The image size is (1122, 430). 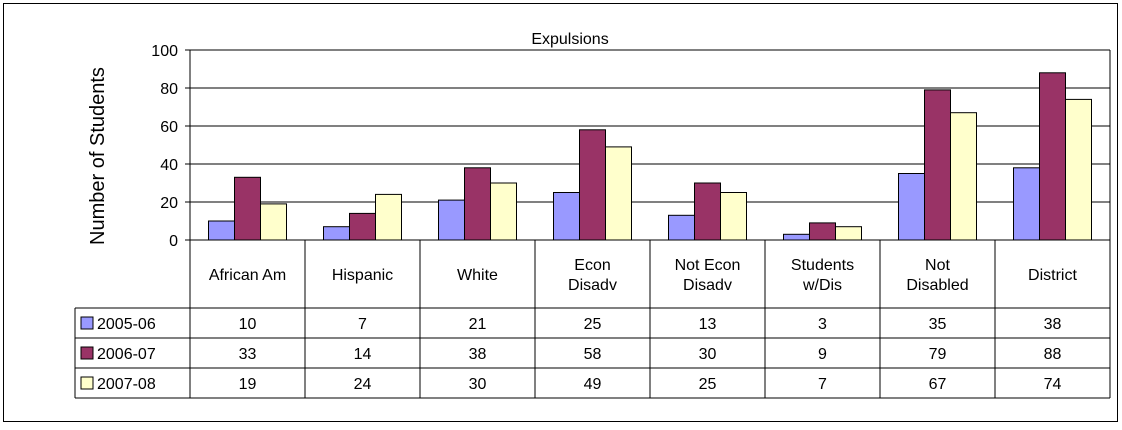 I want to click on category-label-7-0: District, so click(x=1052, y=275).